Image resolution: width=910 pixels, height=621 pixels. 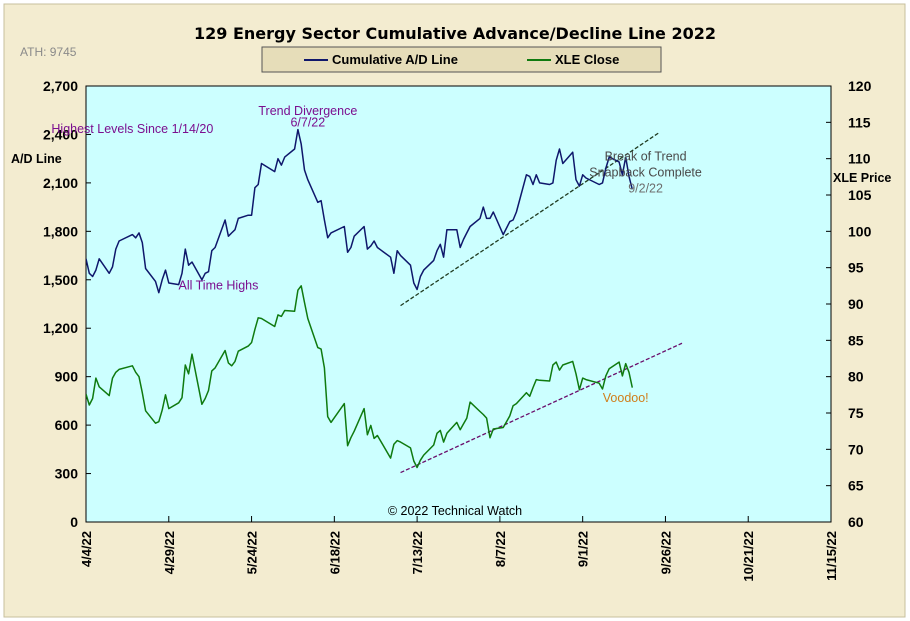 I want to click on right-tick-label: 60, so click(x=856, y=522).